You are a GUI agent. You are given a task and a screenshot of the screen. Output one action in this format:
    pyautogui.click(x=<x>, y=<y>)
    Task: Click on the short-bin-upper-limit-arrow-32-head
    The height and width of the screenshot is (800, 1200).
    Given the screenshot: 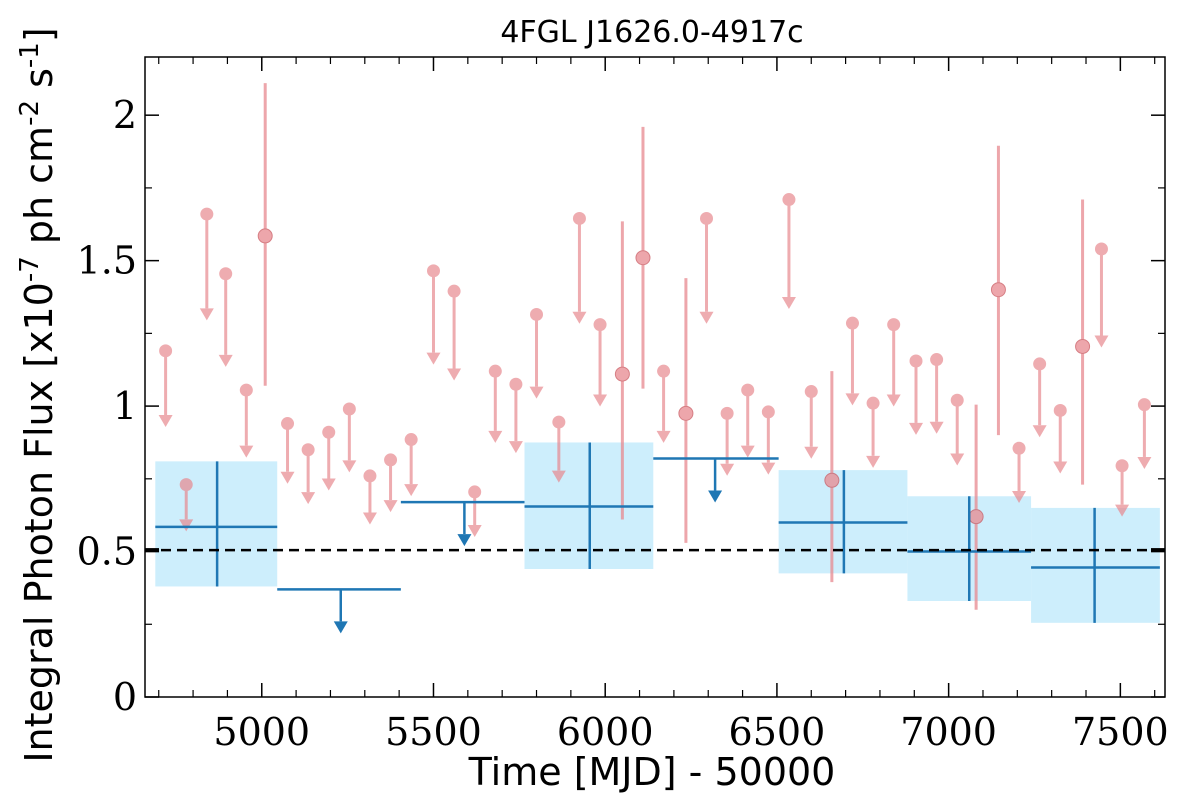 What is the action you would take?
    pyautogui.click(x=936, y=427)
    